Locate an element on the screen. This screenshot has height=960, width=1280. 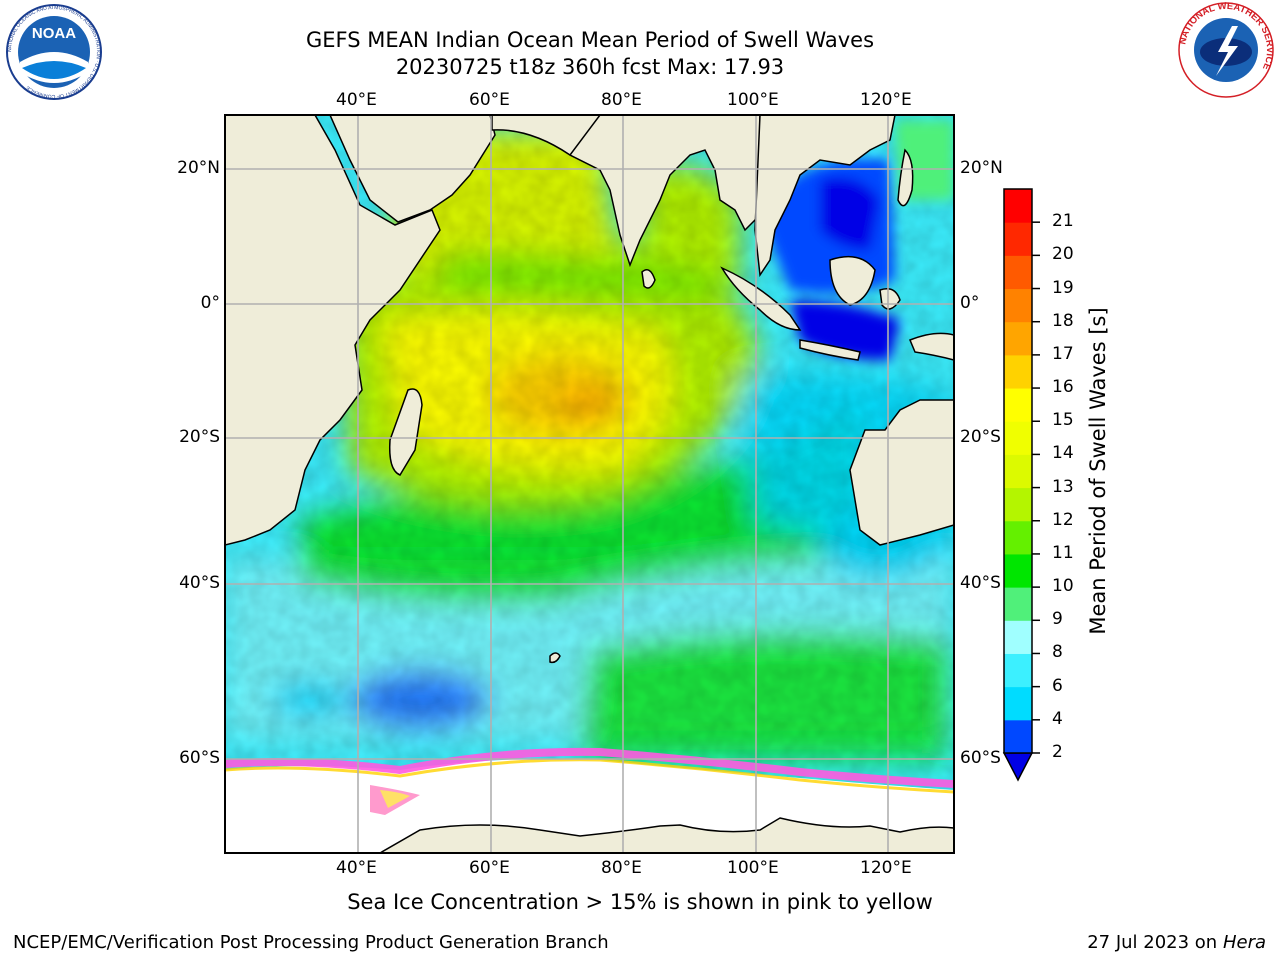
kerguelen is located at coordinates (555, 658).